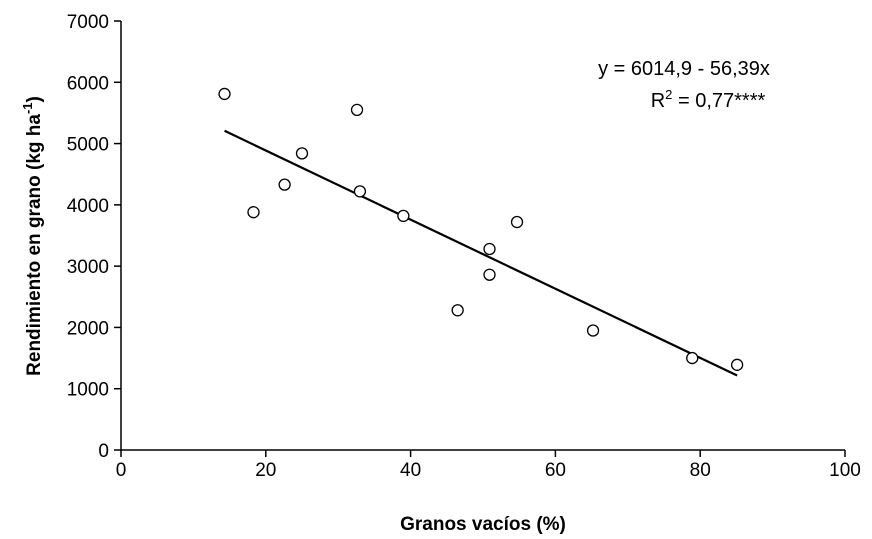 The width and height of the screenshot is (872, 539). Describe the element at coordinates (103, 451) in the screenshot. I see `y-tick-label: 0` at that location.